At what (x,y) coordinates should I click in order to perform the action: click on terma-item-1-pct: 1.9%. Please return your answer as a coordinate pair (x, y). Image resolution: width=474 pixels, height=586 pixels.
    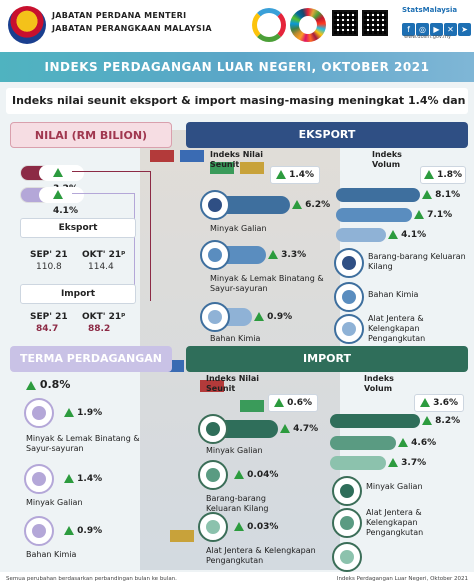
    Looking at the image, I should click on (83, 413).